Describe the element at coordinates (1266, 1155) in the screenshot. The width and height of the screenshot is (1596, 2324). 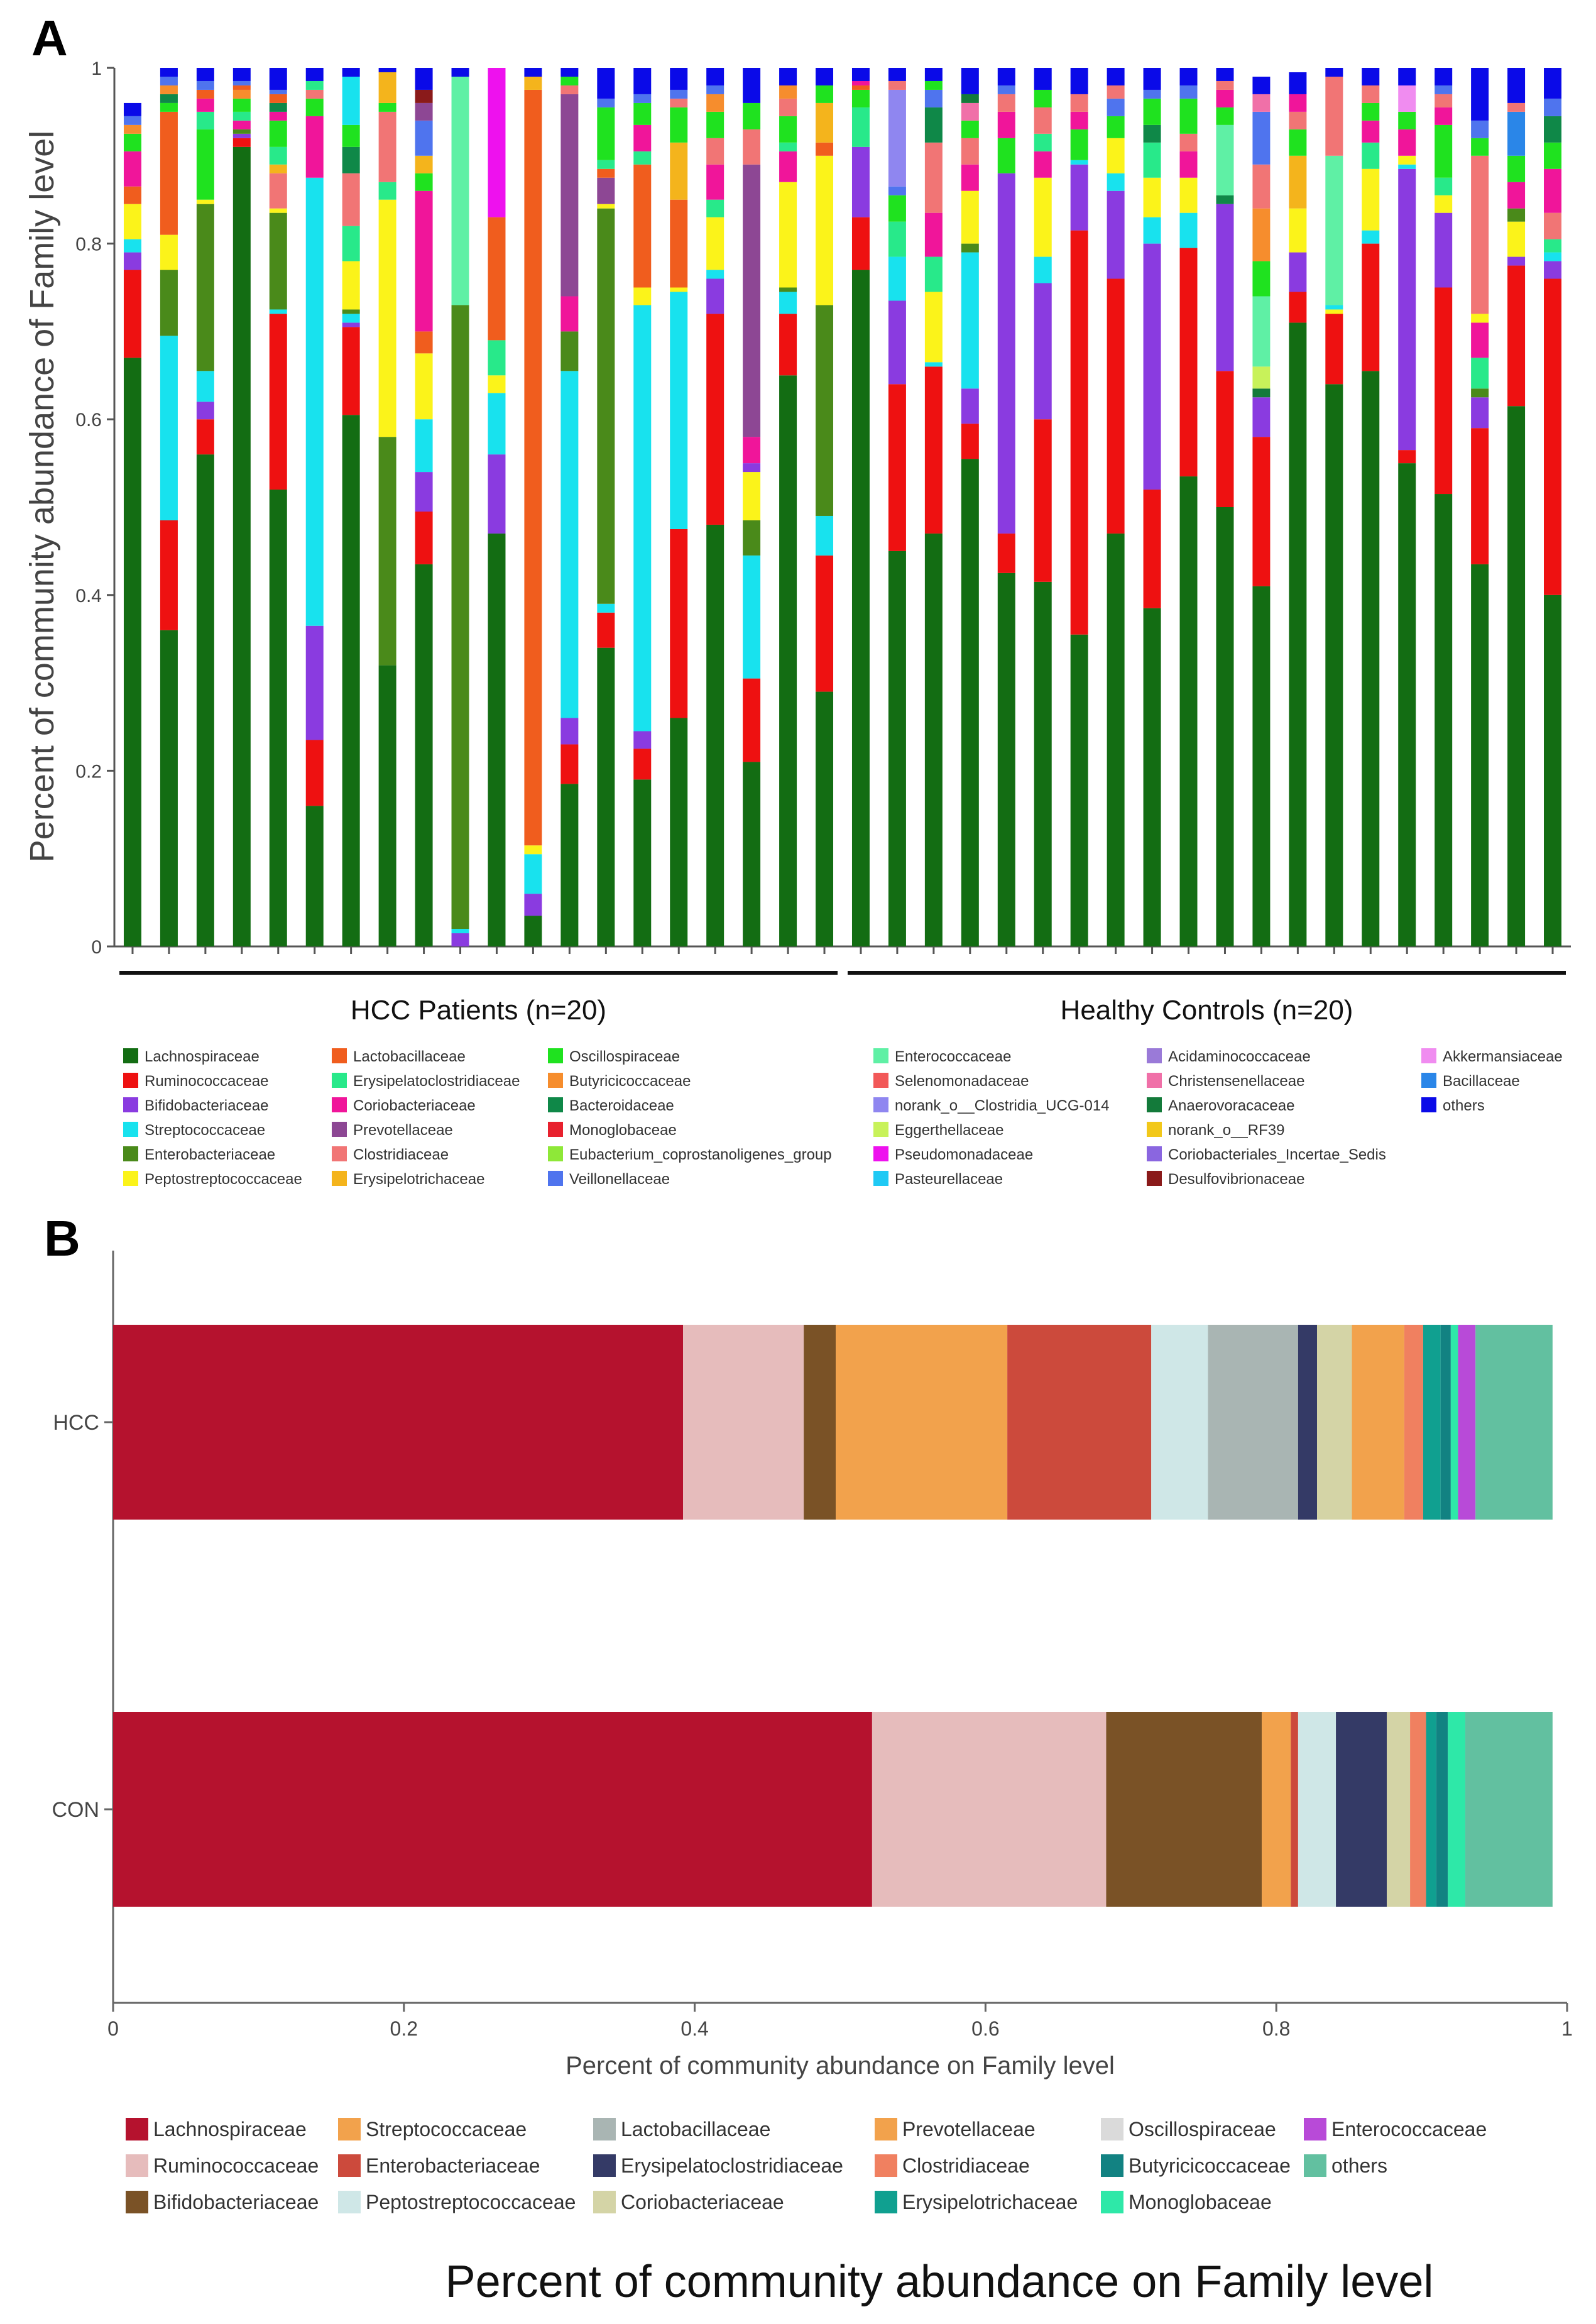
I see `panel-a-legend-item: Coriobacteriales_Incertae_Sedis` at that location.